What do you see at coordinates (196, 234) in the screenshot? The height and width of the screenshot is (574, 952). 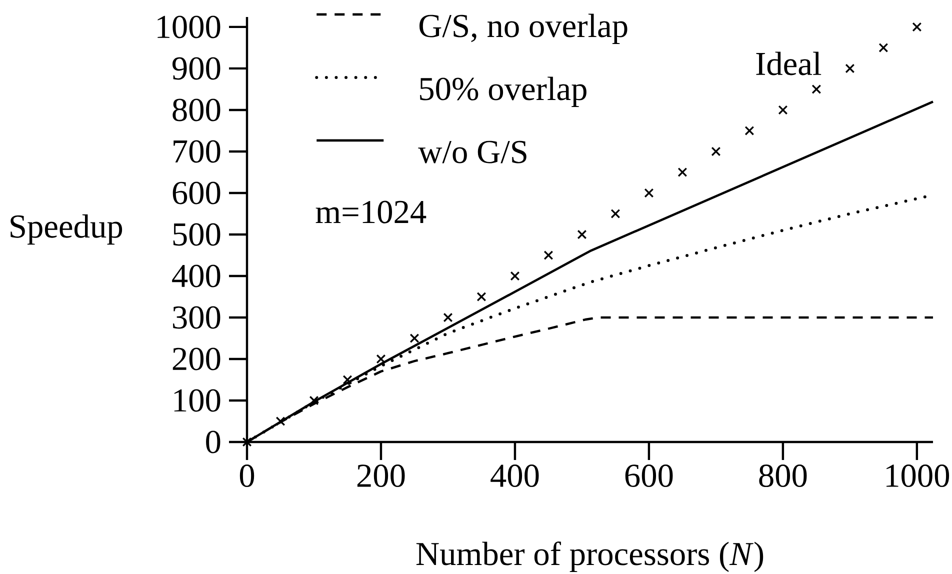 I see `y-tick-label: 500` at bounding box center [196, 234].